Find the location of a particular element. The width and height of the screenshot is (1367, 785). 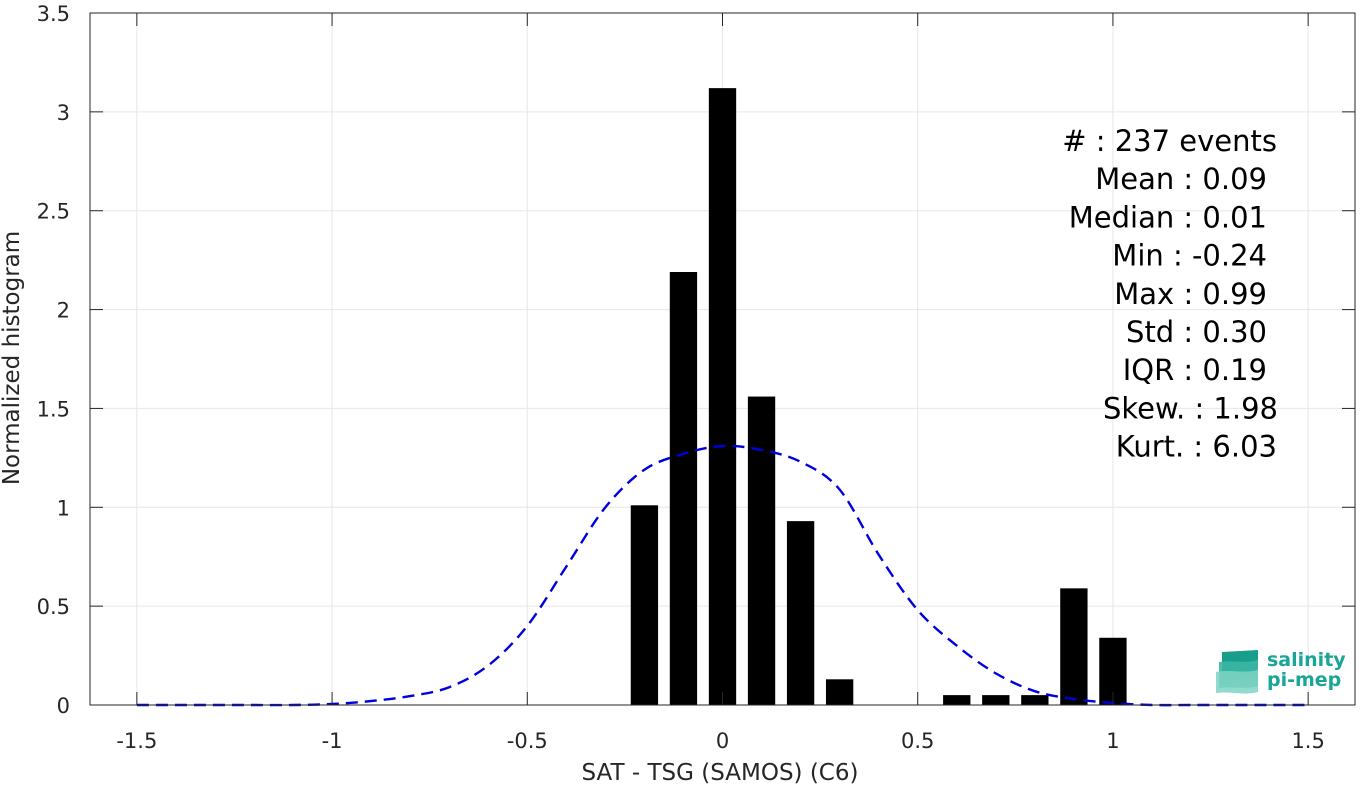

x-axis-label: SAT - TSG (SAMOS) (C6) is located at coordinates (720, 772).